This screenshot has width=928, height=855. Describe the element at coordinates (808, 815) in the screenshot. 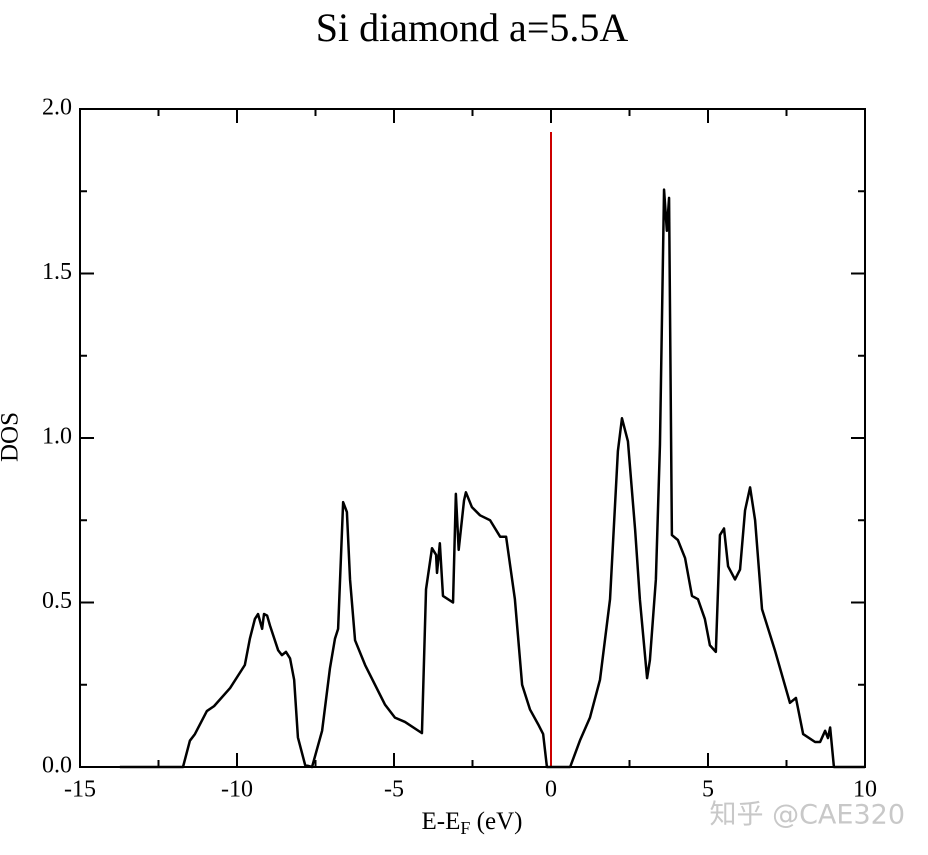

I see `watermark: 知乎 @CAE320` at that location.